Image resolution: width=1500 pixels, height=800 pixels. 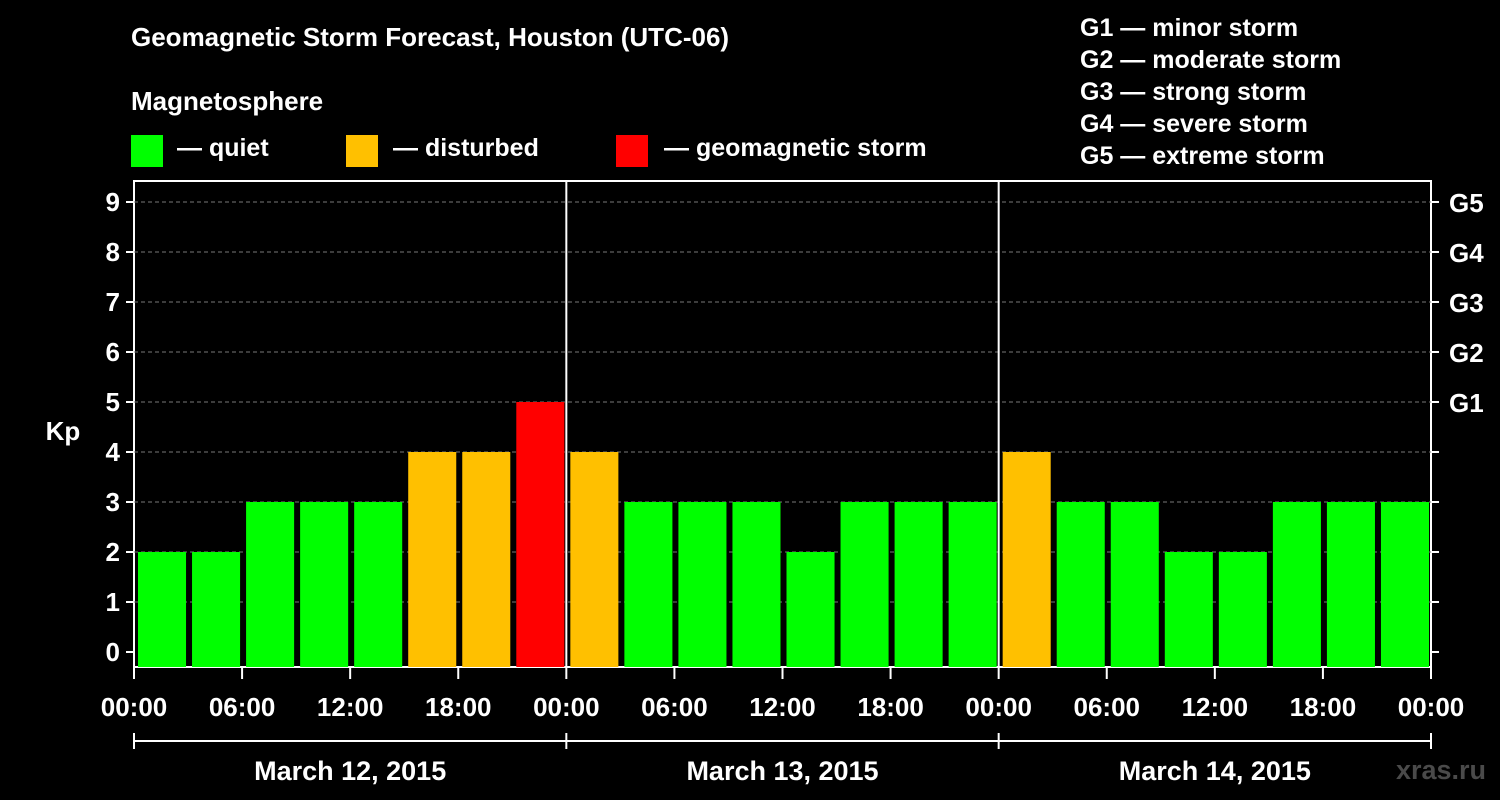 What do you see at coordinates (466, 148) in the screenshot?
I see `legend-label-disturbed: — disturbed` at bounding box center [466, 148].